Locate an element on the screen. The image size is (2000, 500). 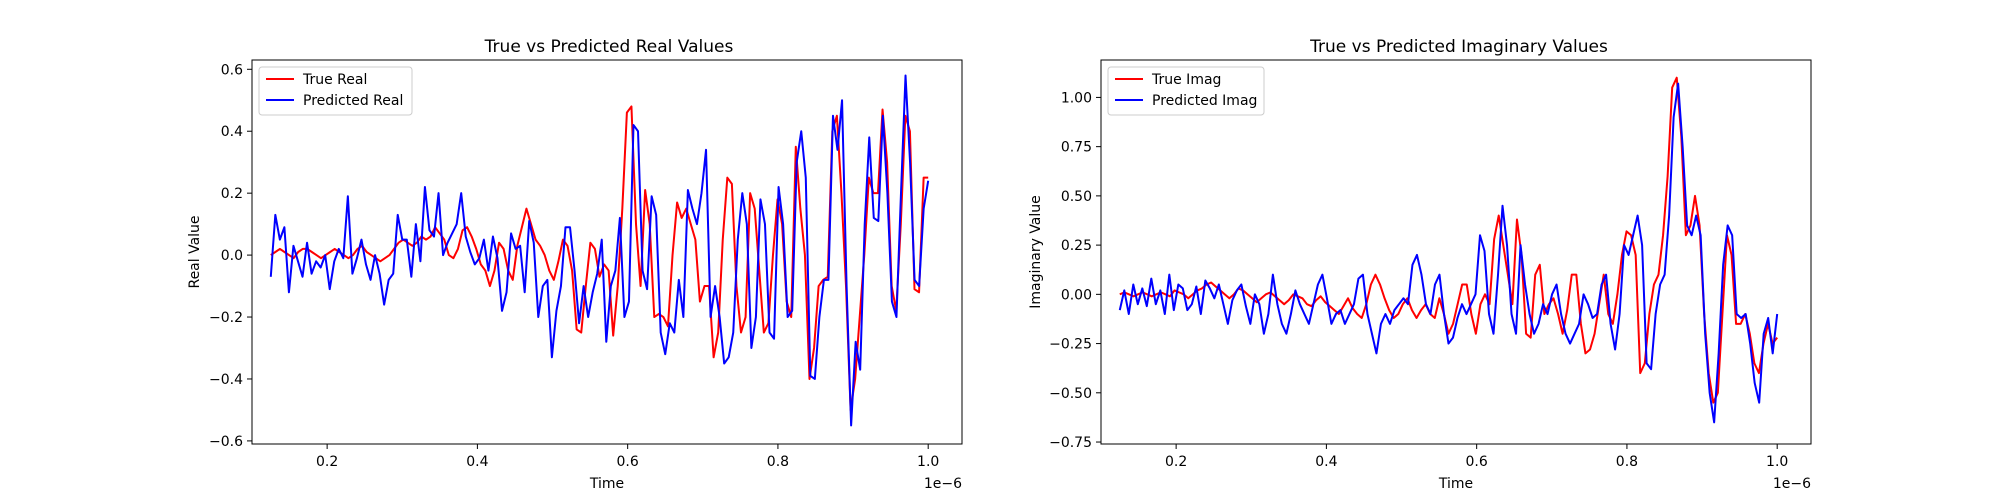
legend: True Real Predicted Real is located at coordinates (335, 91).